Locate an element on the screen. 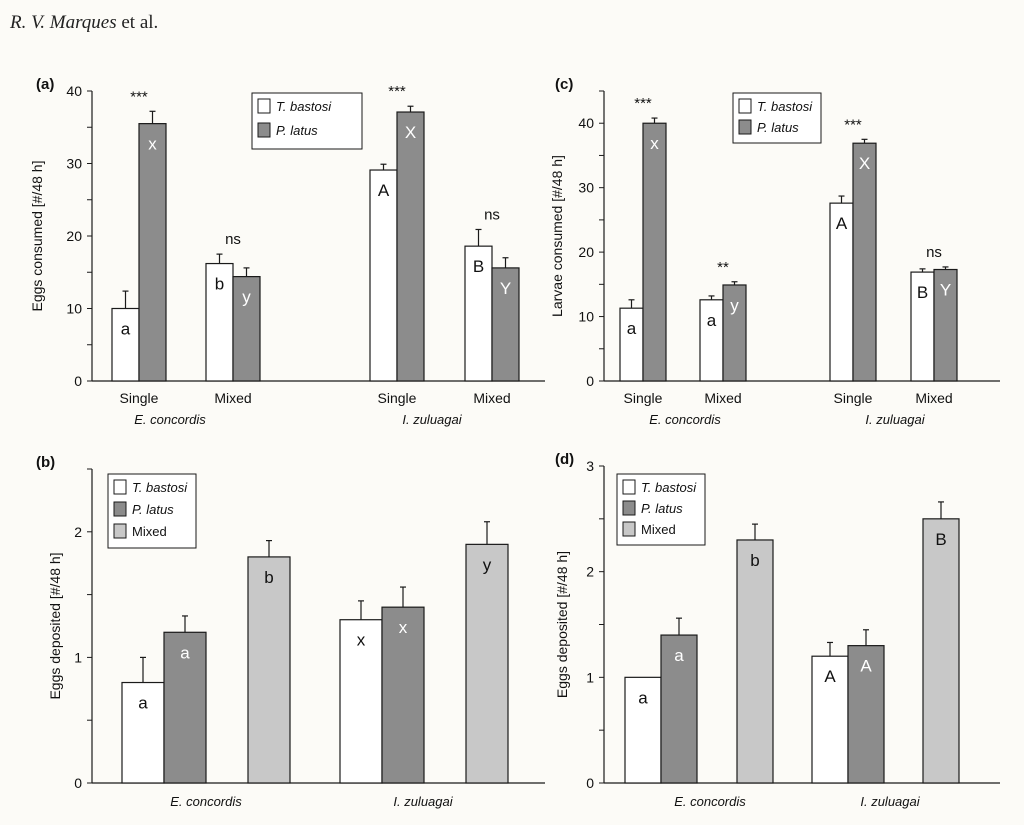  panel-label: (a) is located at coordinates (45, 84).